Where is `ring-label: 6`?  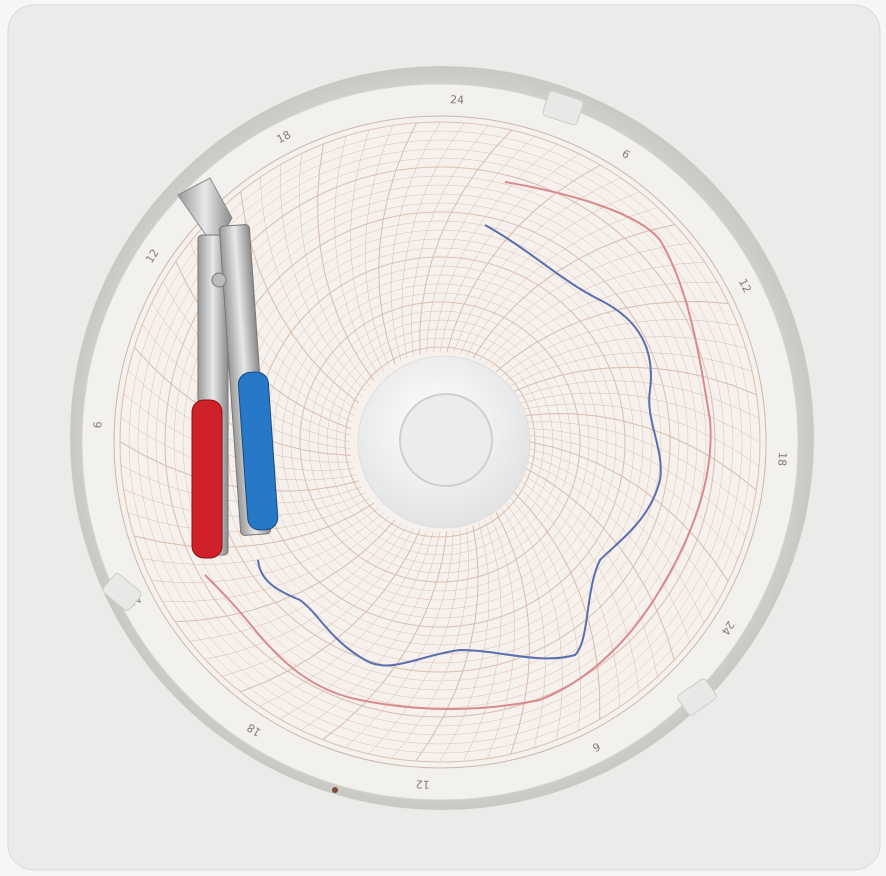
ring-label: 6 is located at coordinates (97, 425).